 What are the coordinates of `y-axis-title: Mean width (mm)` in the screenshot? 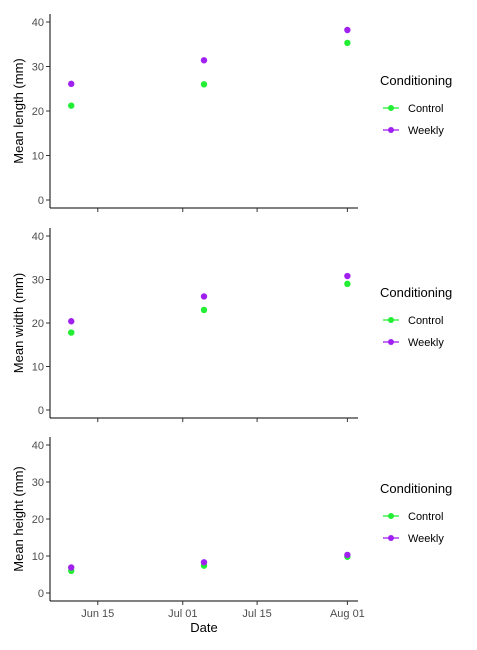 It's located at (18, 323).